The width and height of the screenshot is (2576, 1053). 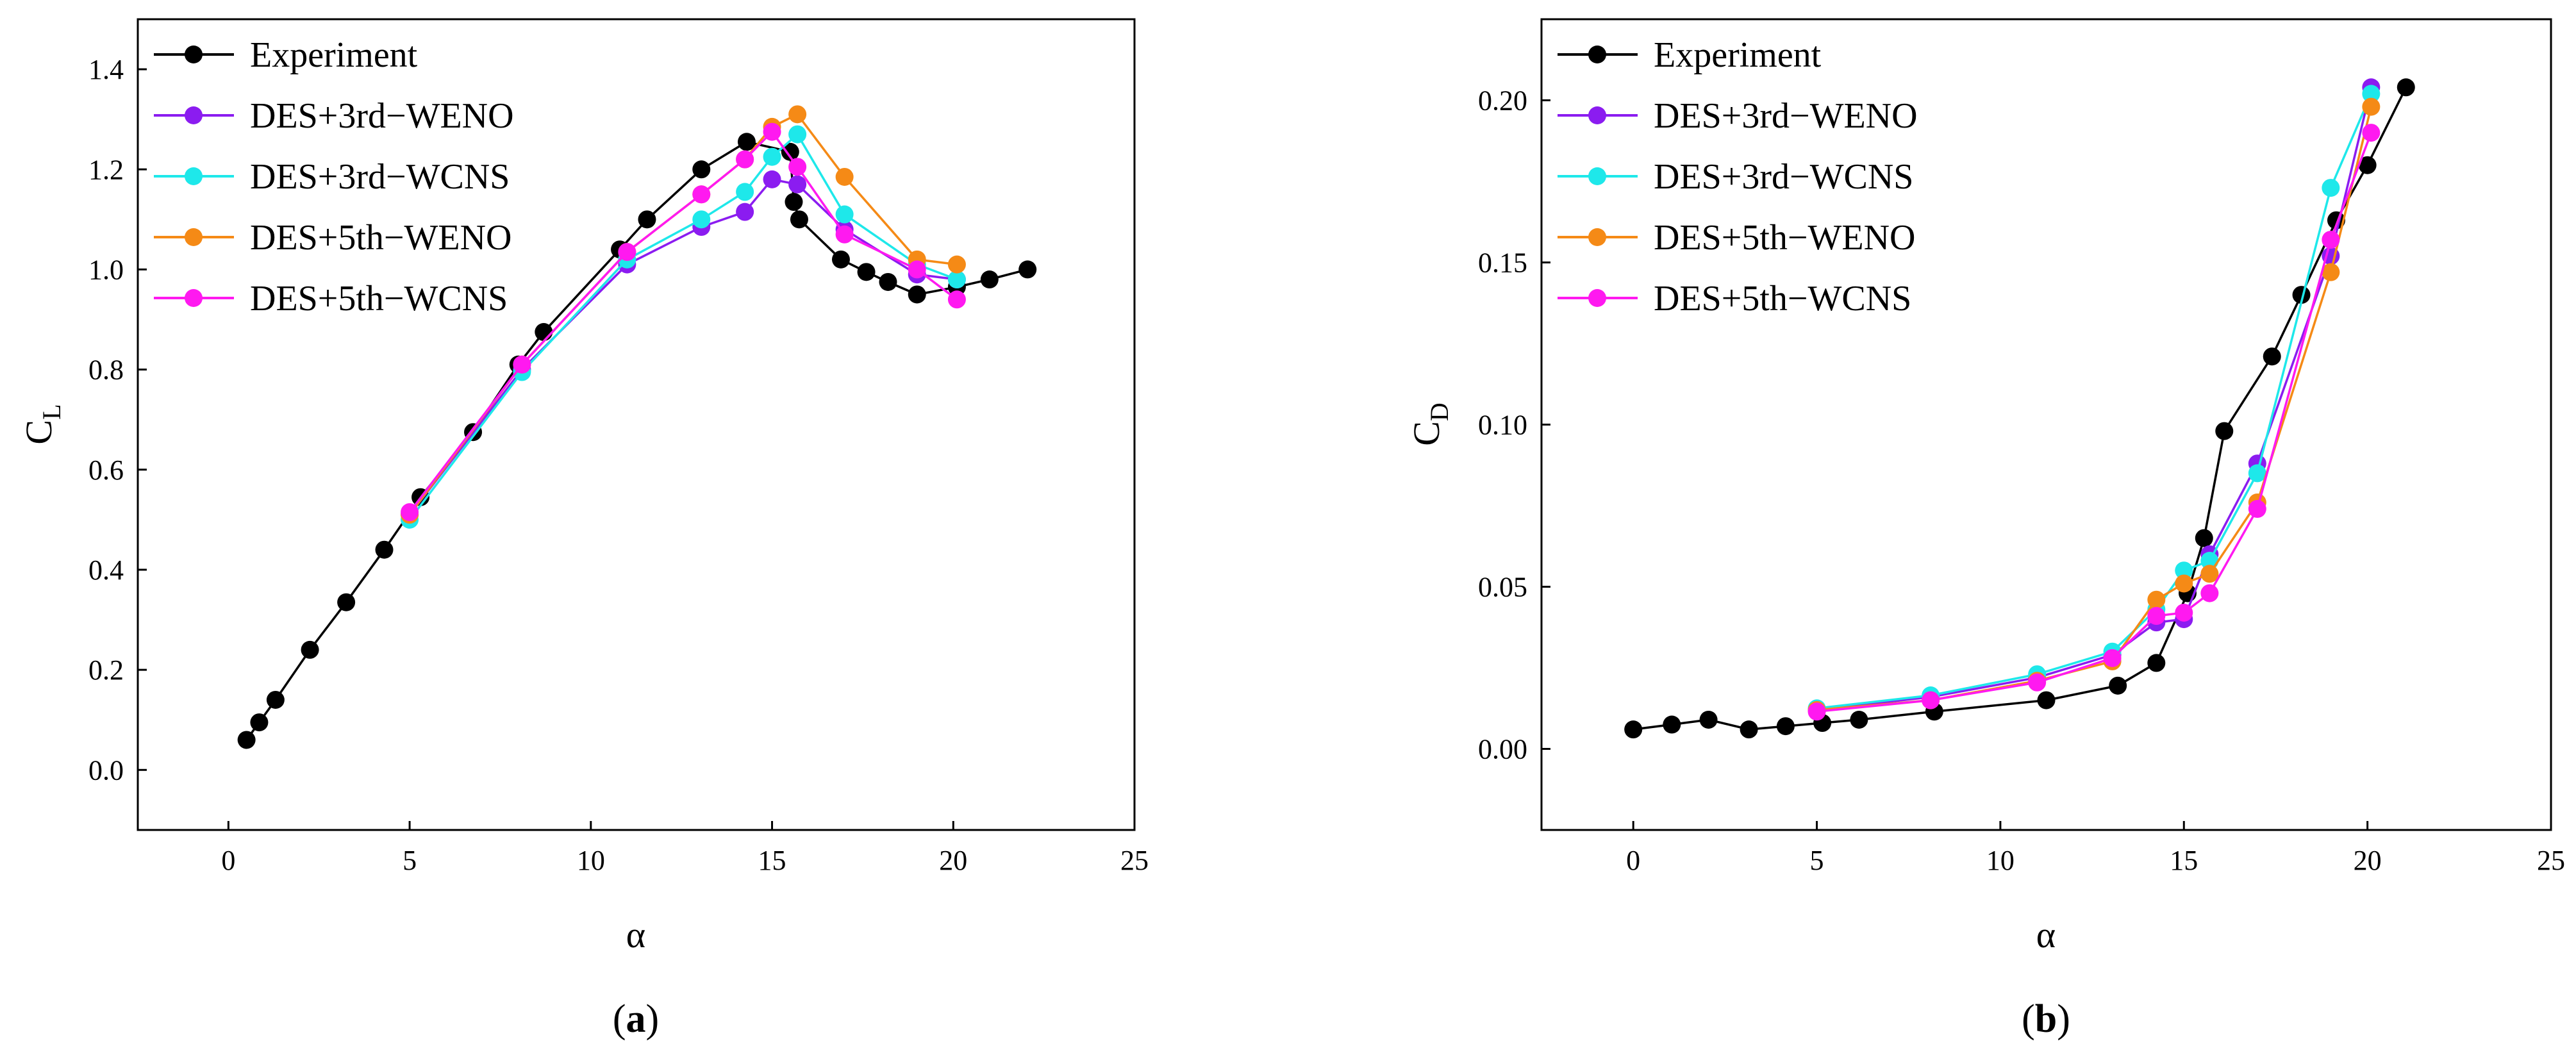 I want to click on legend-label-a-2: DES+3rd−WCNS, so click(x=380, y=177).